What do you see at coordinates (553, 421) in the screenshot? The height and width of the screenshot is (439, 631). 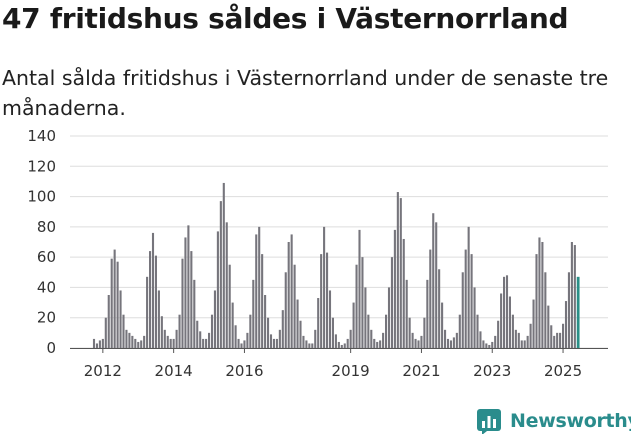 I see `brand-logo: Newsworthy` at bounding box center [553, 421].